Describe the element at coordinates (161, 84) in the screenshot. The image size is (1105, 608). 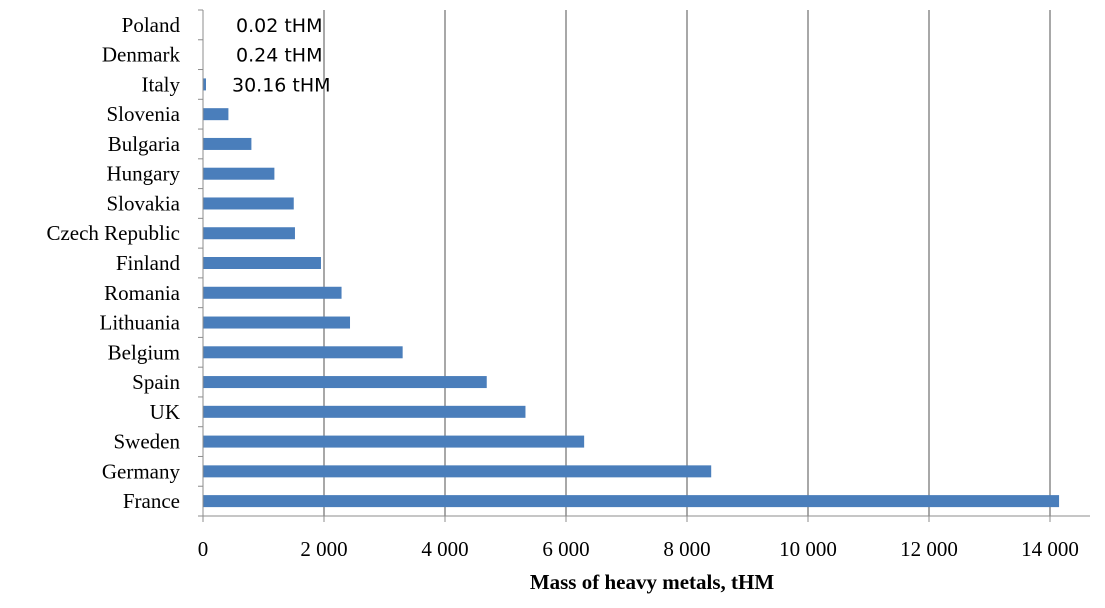
I see `category-label: Italy` at that location.